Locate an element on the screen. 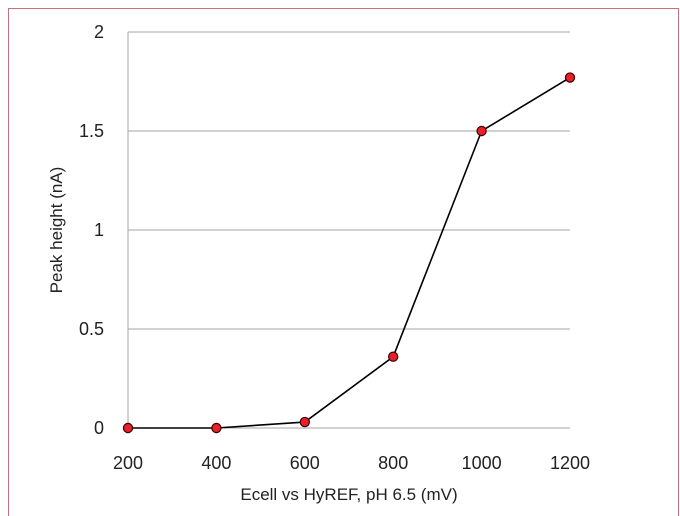 The height and width of the screenshot is (516, 680). y-tick-label: 0.5 is located at coordinates (91, 329).